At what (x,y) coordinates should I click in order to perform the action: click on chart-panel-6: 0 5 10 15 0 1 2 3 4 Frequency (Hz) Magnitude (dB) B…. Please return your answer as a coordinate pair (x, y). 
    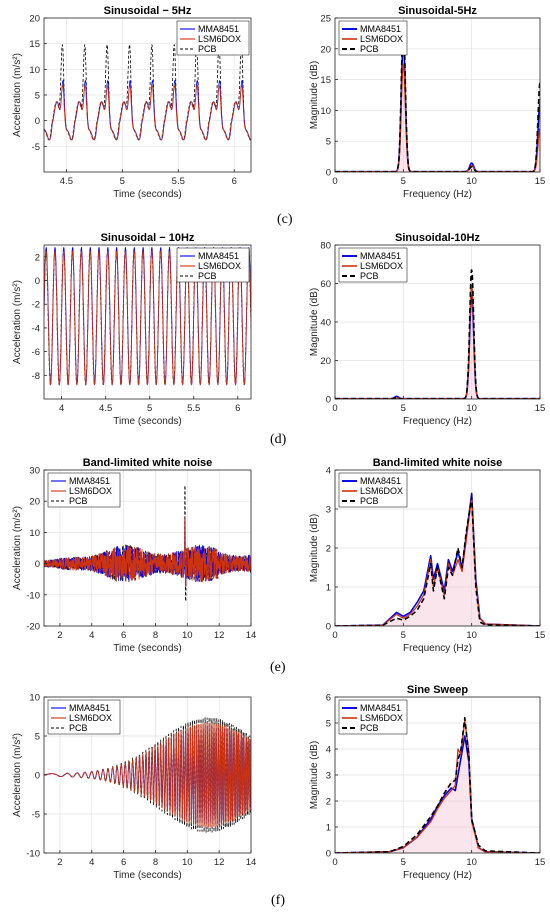
    Looking at the image, I should click on (427, 555).